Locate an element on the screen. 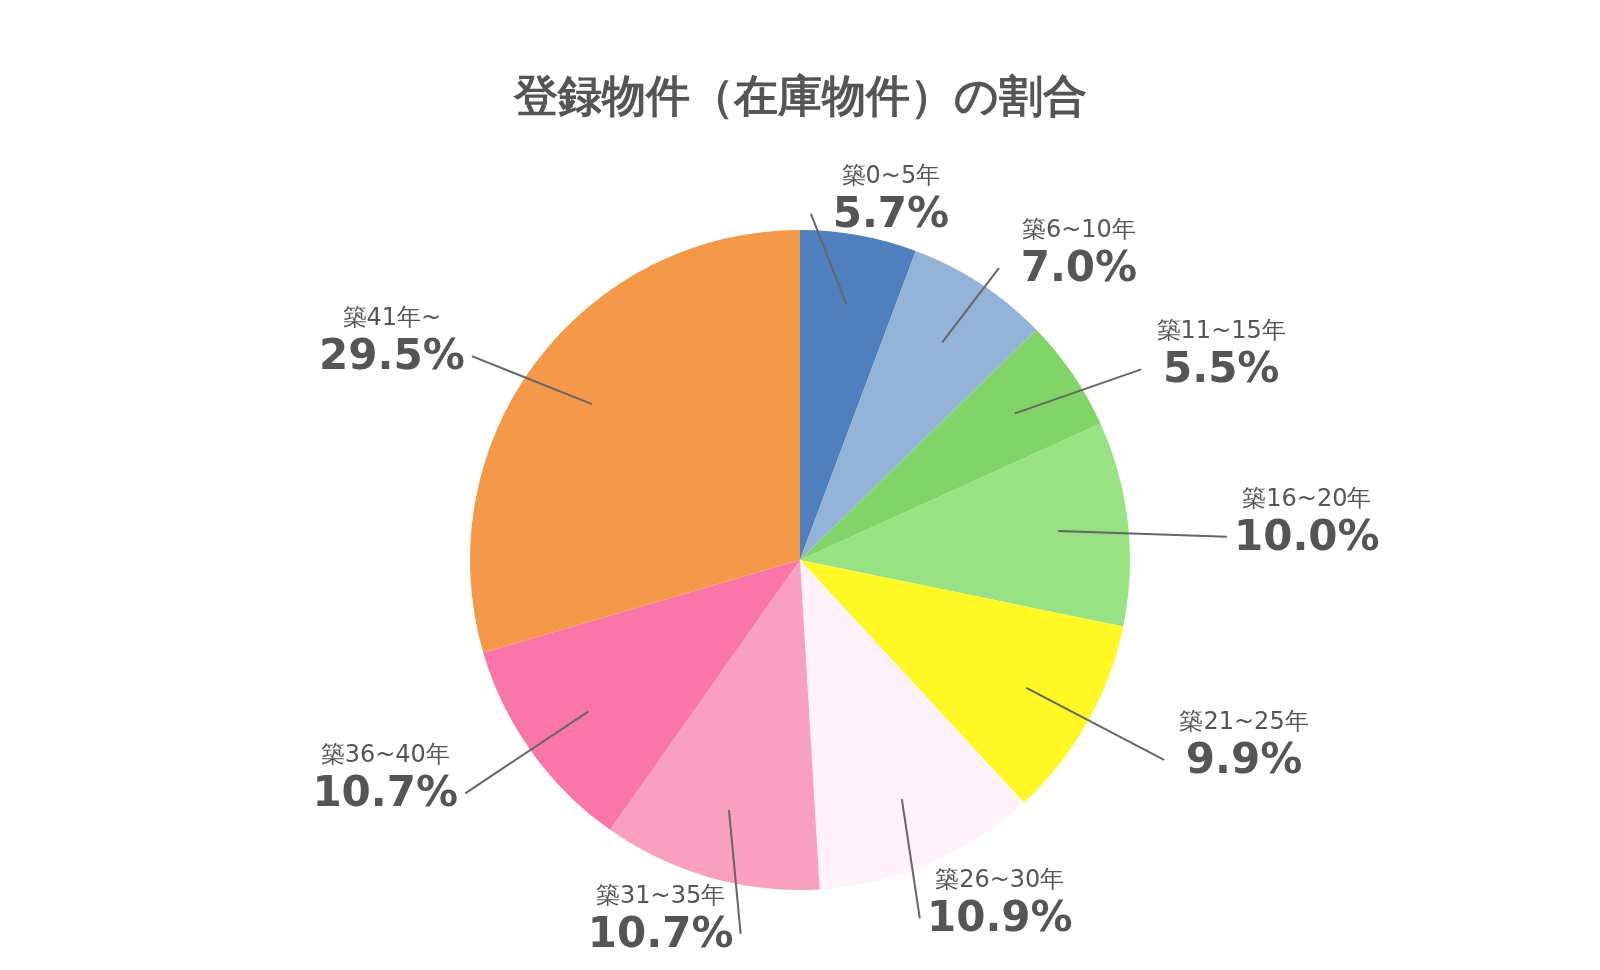 This screenshot has height=970, width=1600. slice-label: 築26~30年 is located at coordinates (1000, 879).